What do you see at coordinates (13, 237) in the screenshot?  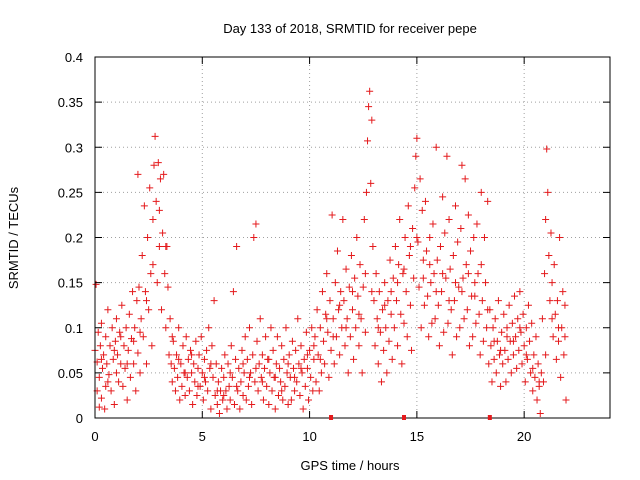 I see `y-axis-label: SRMTID / TECUs` at bounding box center [13, 237].